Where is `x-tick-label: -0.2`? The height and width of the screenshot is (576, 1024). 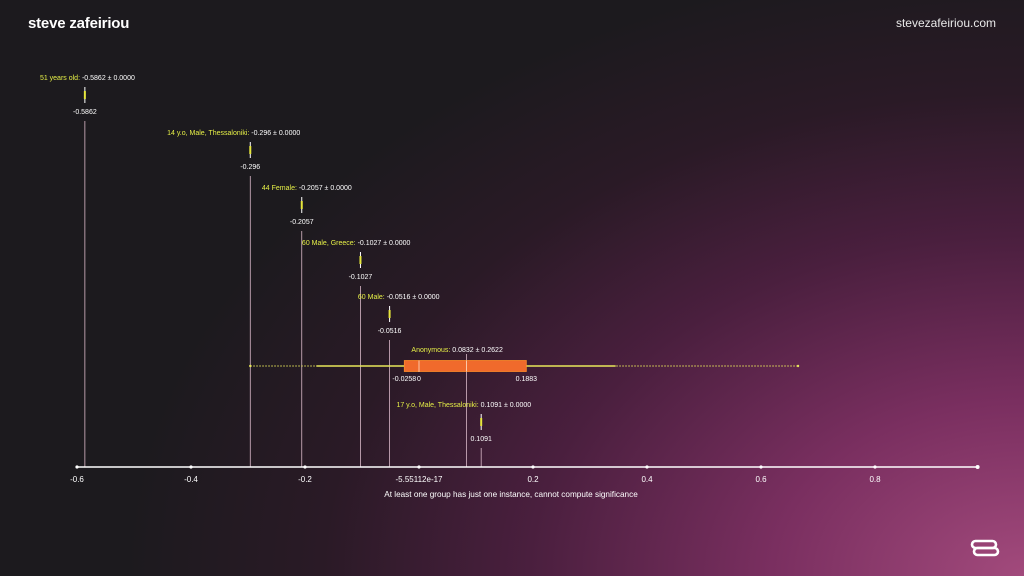 x-tick-label: -0.2 is located at coordinates (305, 479).